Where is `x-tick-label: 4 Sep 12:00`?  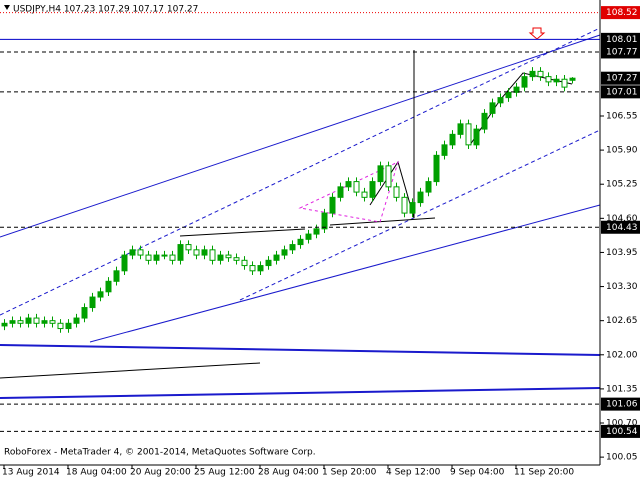
x-tick-label: 4 Sep 12:00 is located at coordinates (413, 473).